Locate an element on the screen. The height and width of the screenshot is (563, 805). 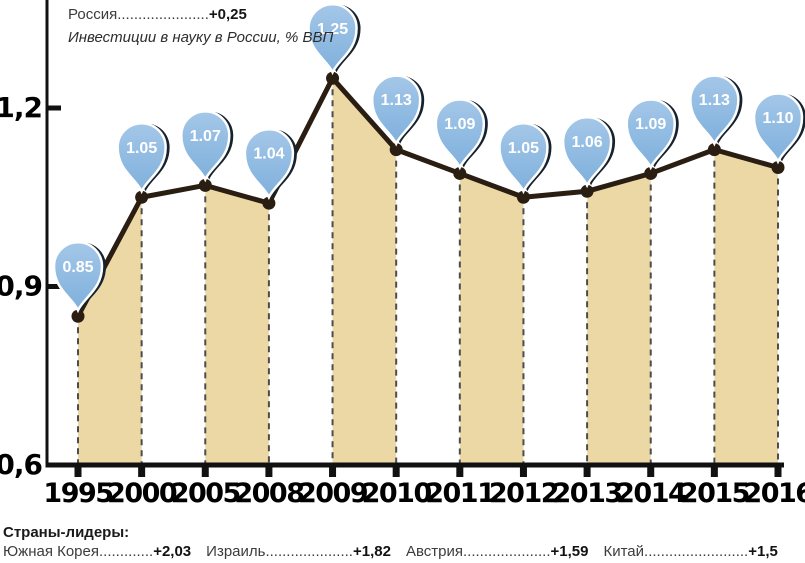
x-axis-label: 2009 is located at coordinates (333, 493).